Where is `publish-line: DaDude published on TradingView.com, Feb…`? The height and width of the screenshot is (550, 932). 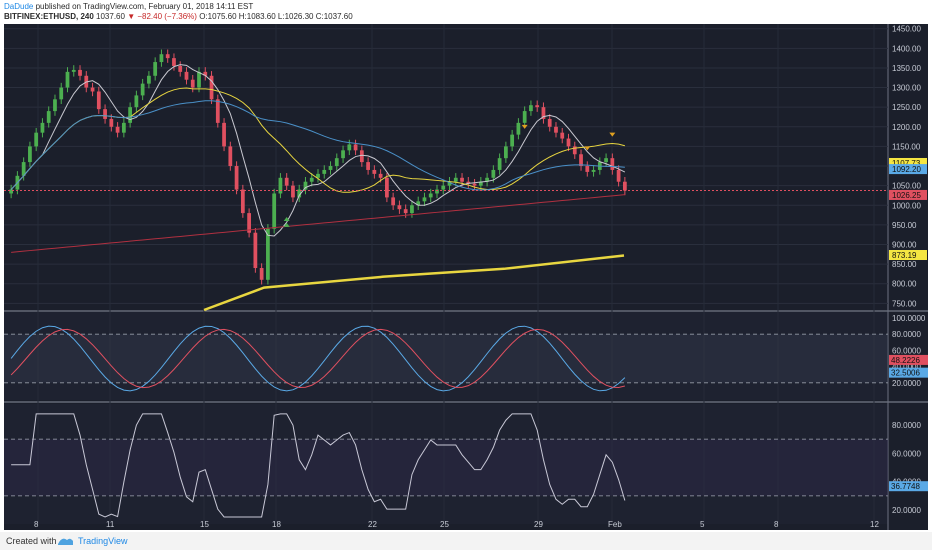 publish-line: DaDude published on TradingView.com, Feb… is located at coordinates (128, 6).